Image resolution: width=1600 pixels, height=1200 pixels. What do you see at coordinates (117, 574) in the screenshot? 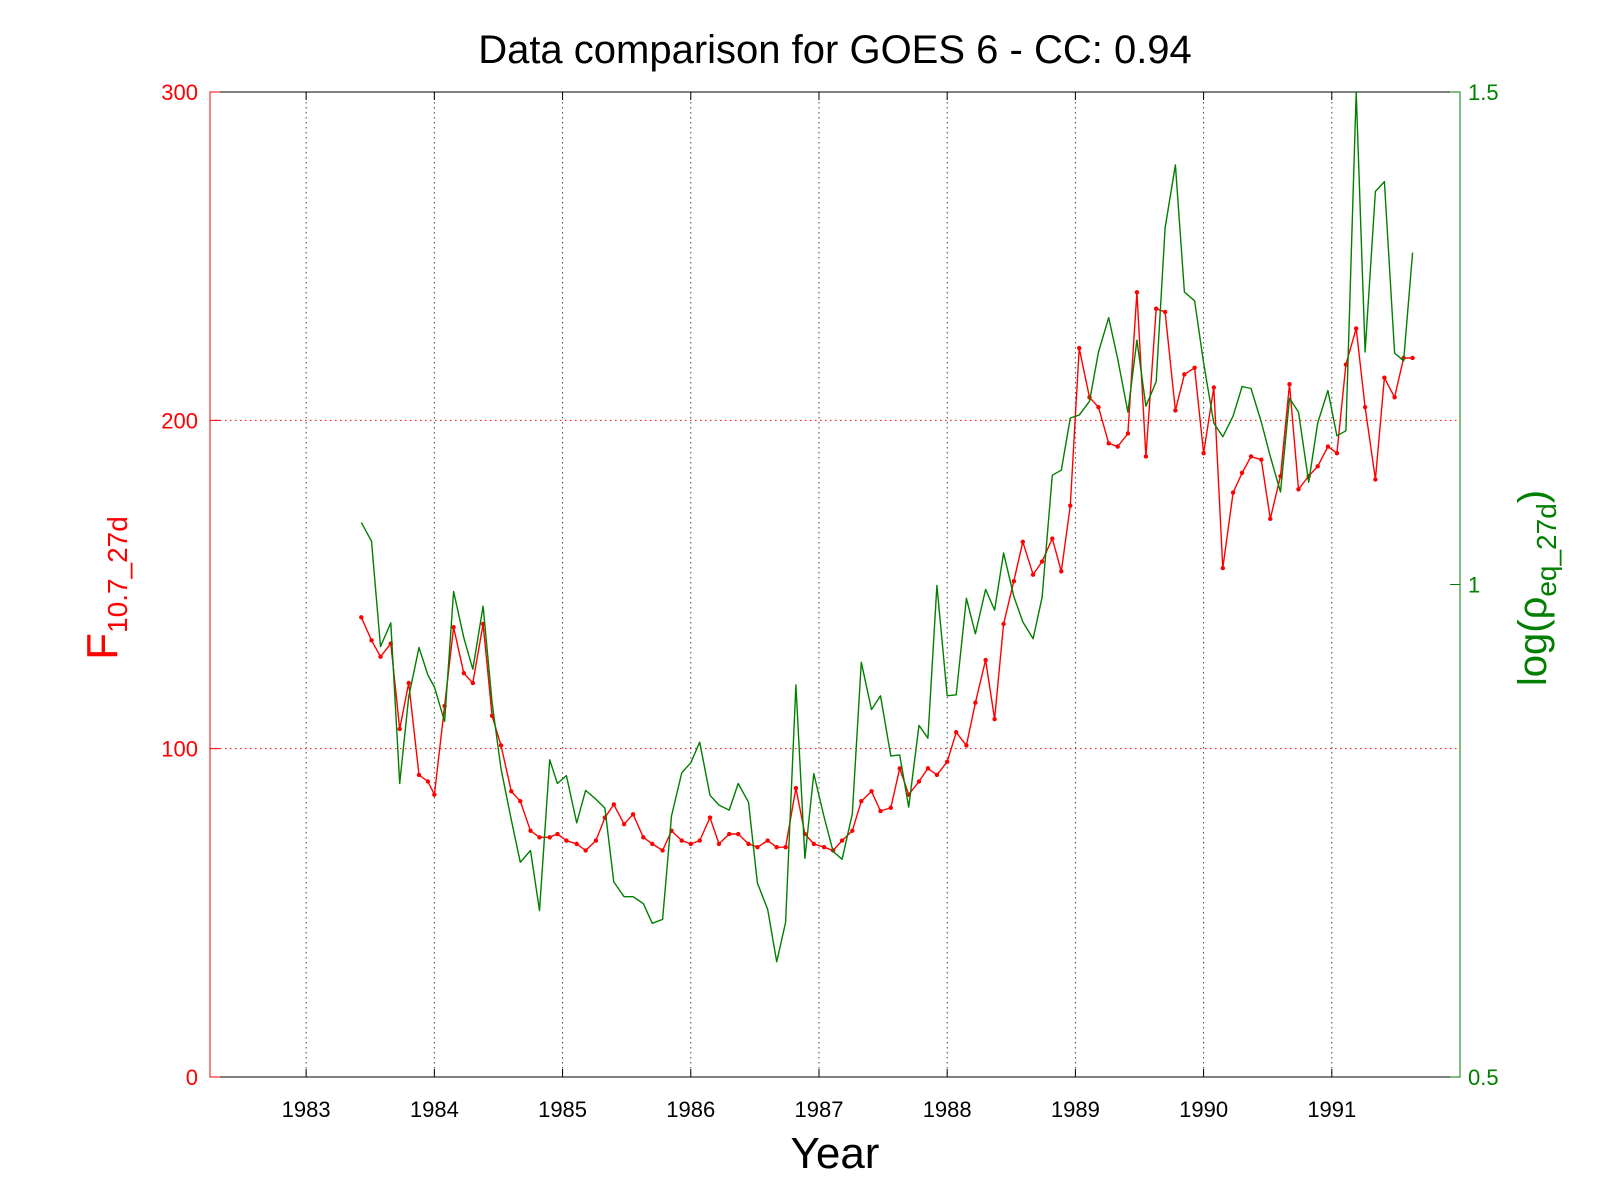
I see `left-axis-label-sub: 10.7_27d` at bounding box center [117, 574].